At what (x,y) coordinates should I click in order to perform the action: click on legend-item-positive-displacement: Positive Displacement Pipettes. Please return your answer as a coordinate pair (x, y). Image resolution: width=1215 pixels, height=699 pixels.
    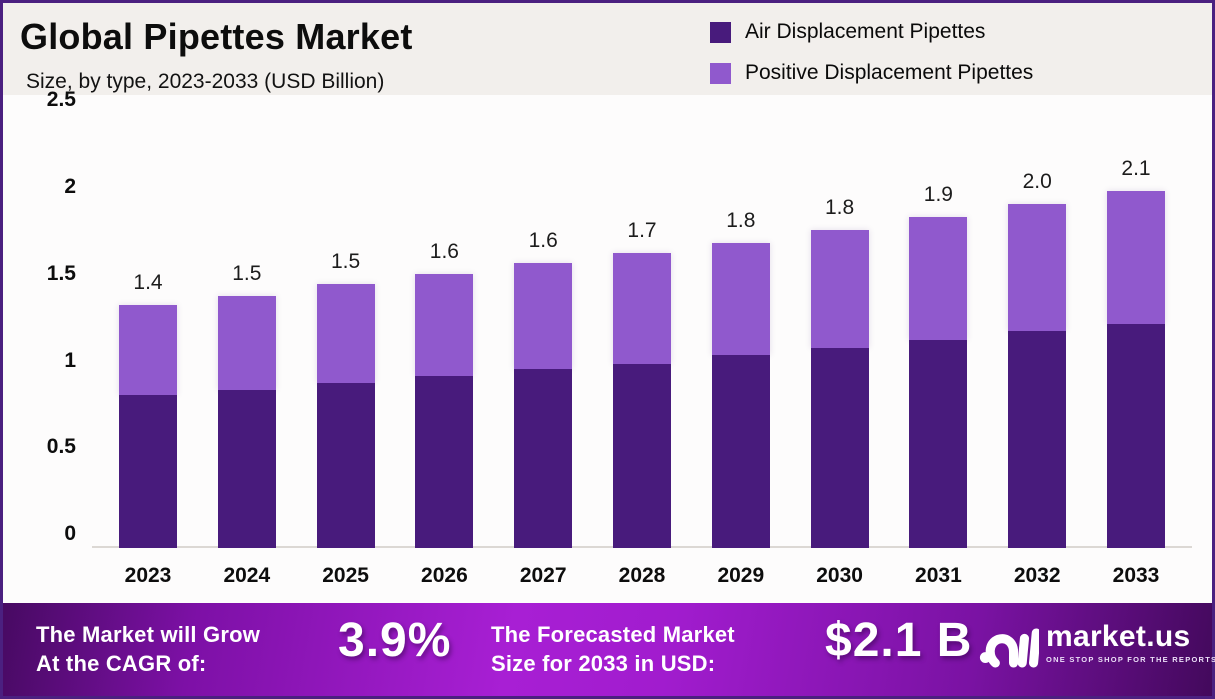
    Looking at the image, I should click on (871, 73).